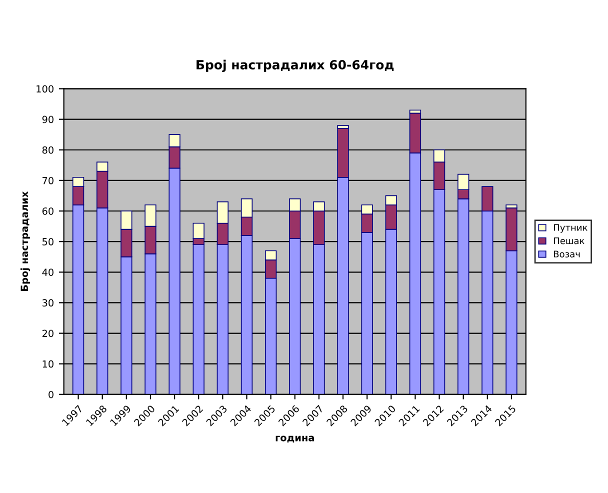 The image size is (608, 493). I want to click on legend-label: Возач, so click(567, 254).